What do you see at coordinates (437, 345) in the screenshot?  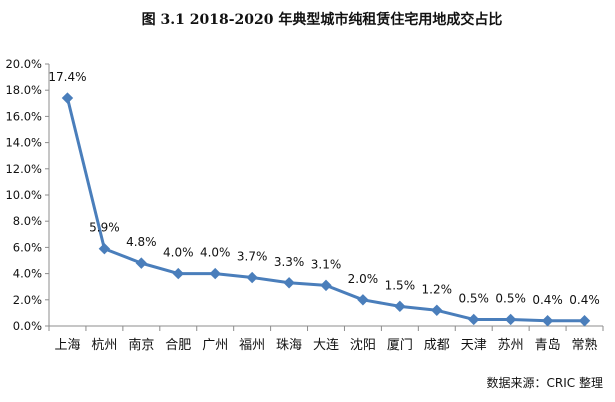 I see `x-tick-label: 成都` at bounding box center [437, 345].